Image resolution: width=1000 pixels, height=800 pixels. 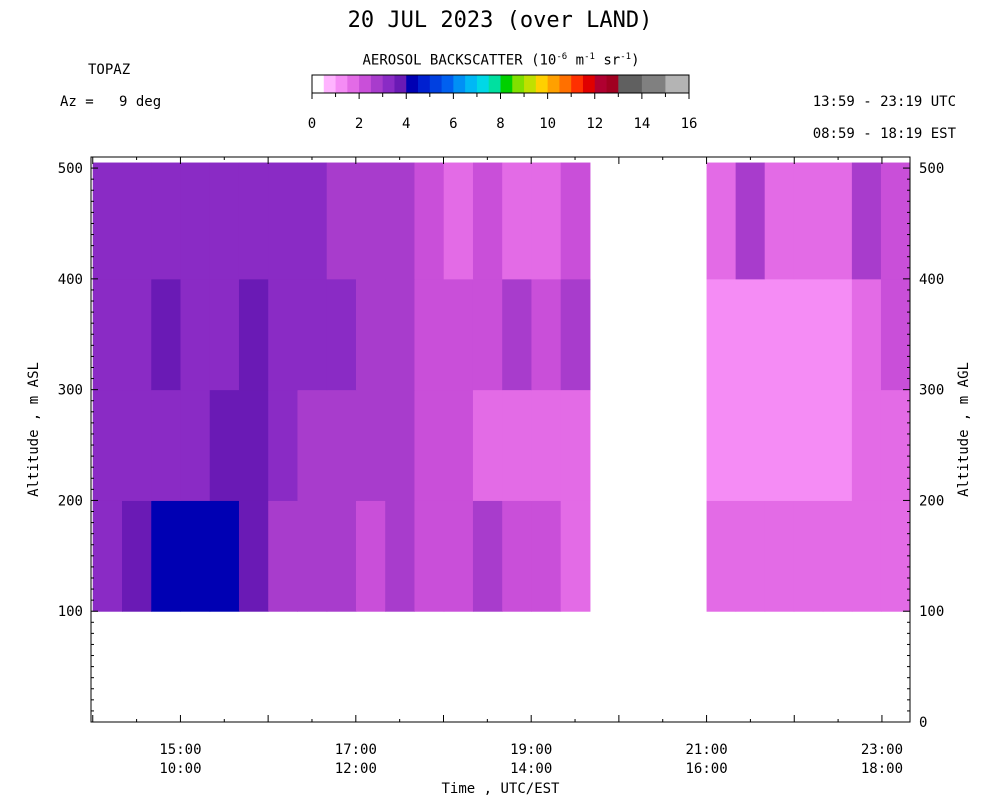 I want to click on x-tick-label-utc: 15:00, so click(x=180, y=750).